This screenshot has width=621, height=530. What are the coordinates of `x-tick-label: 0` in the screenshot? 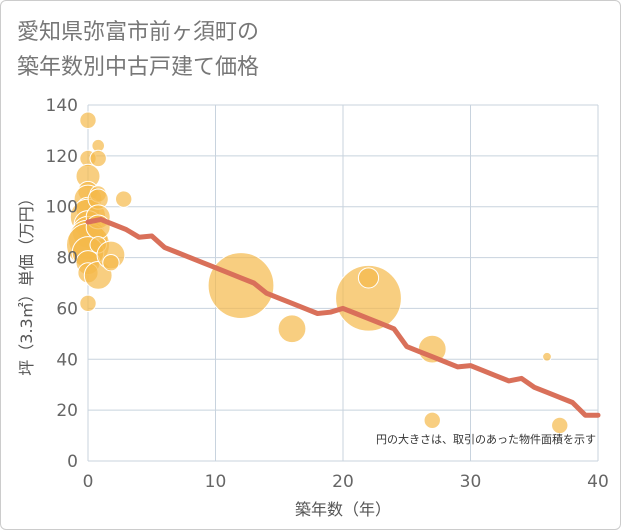 It's located at (88, 482).